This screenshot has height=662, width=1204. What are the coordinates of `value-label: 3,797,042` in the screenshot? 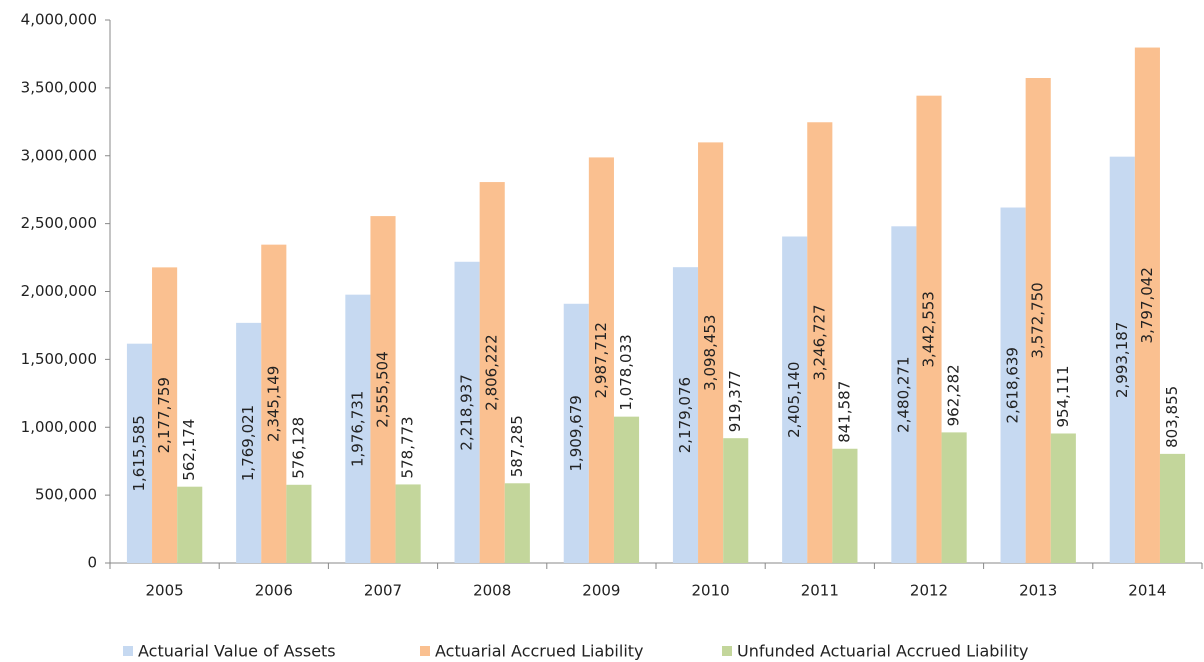 It's located at (1147, 305).